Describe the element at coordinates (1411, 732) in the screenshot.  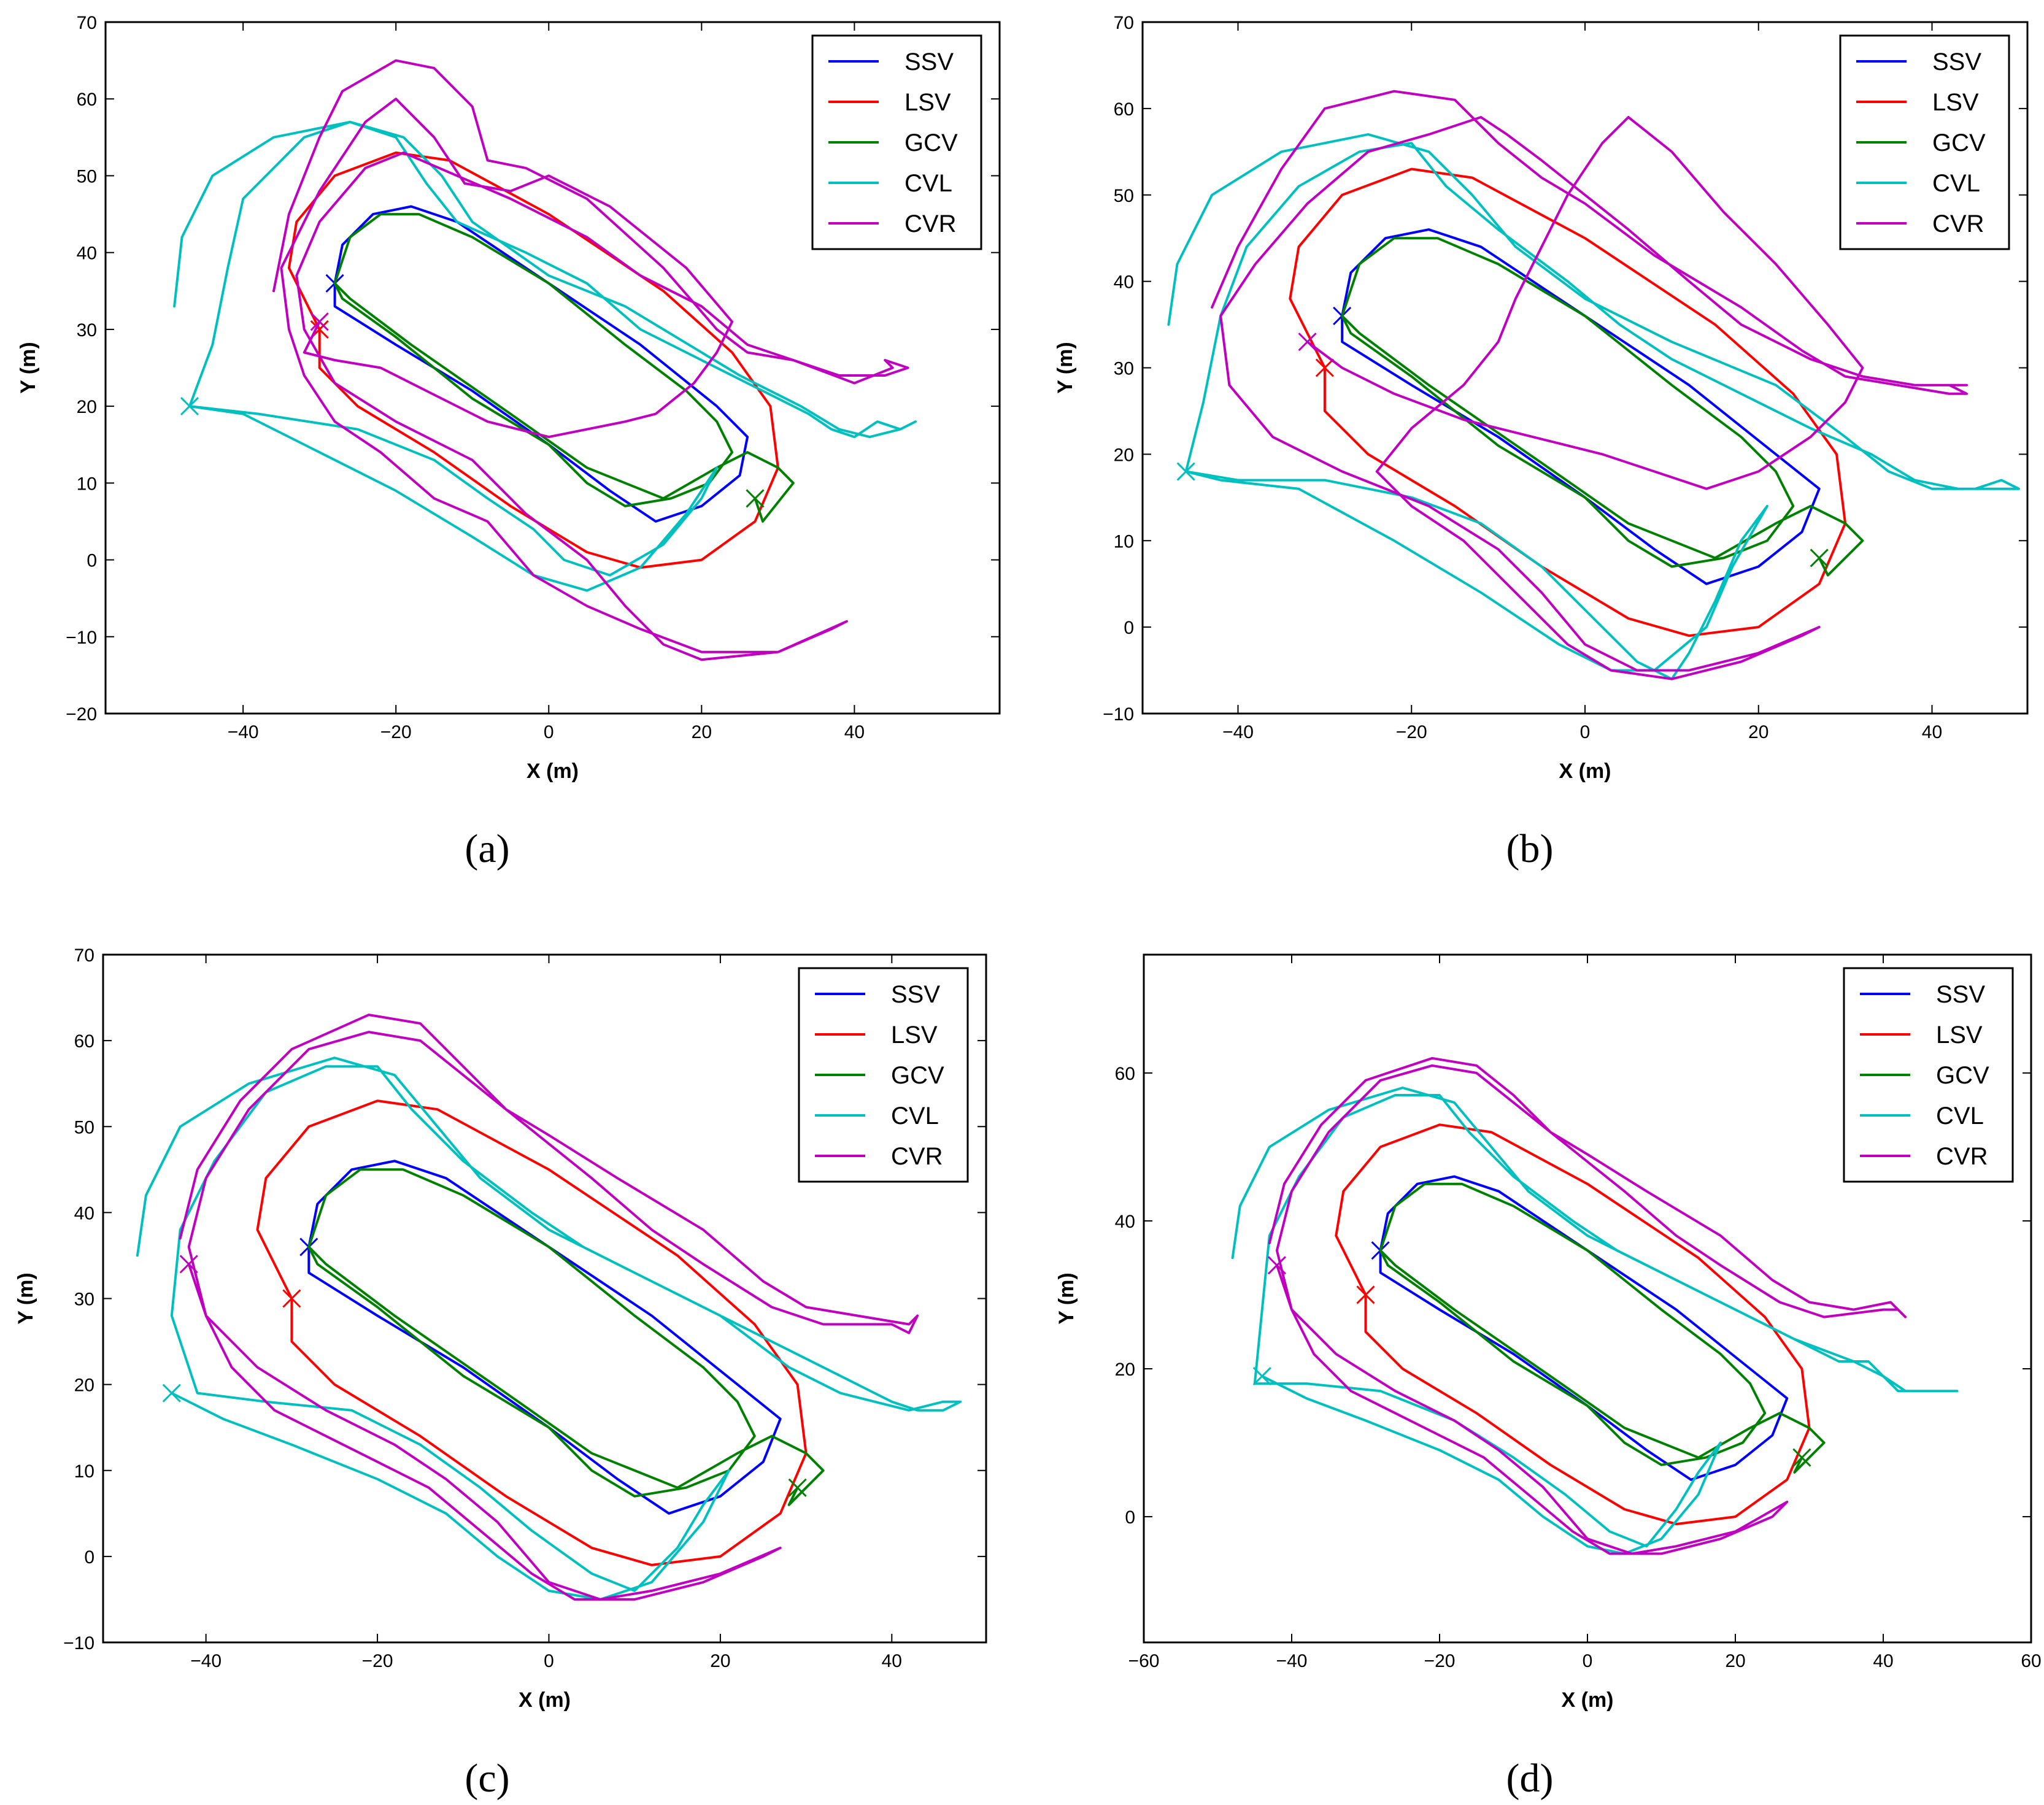
I see `panel-b-xtick-label: −20` at that location.